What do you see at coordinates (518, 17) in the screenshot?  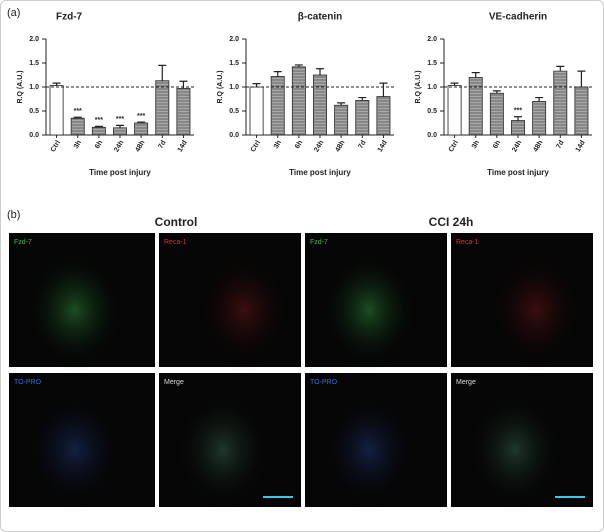 I see `chart-title: VE-cadherin` at bounding box center [518, 17].